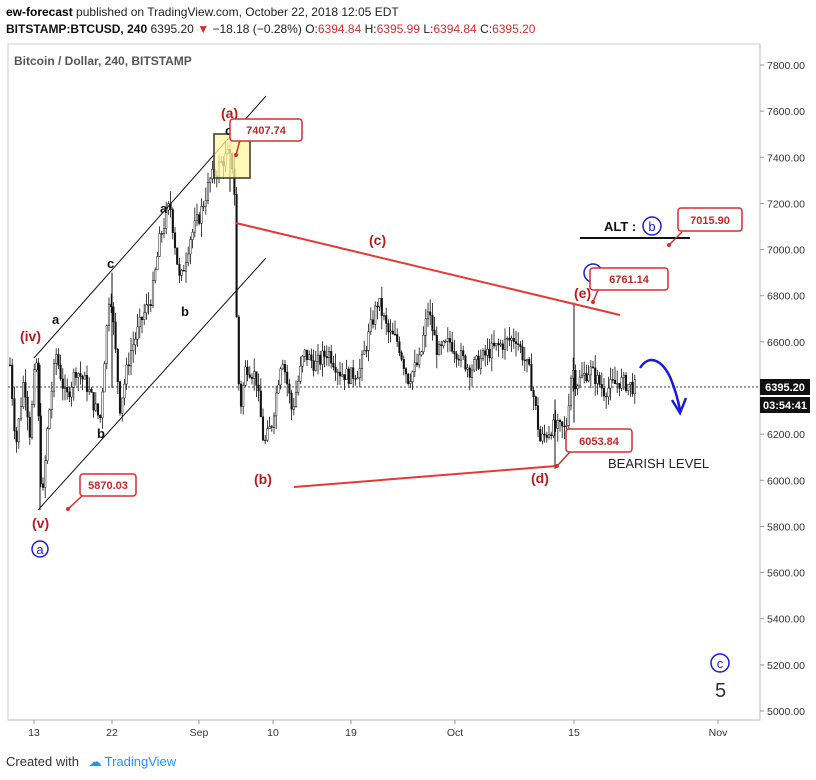 This screenshot has width=816, height=780. I want to click on triangle-upper-line, so click(428, 269).